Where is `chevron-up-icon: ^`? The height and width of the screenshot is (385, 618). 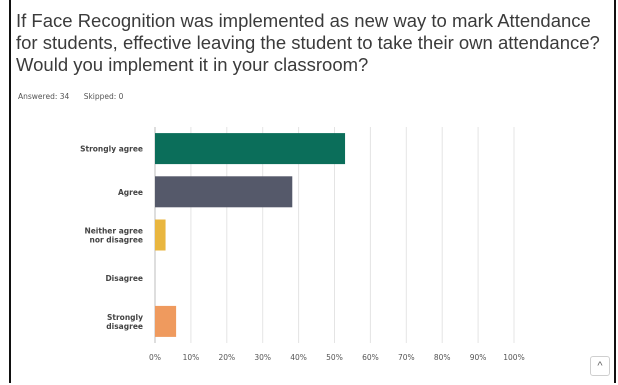
chevron-up-icon: ^ is located at coordinates (600, 366).